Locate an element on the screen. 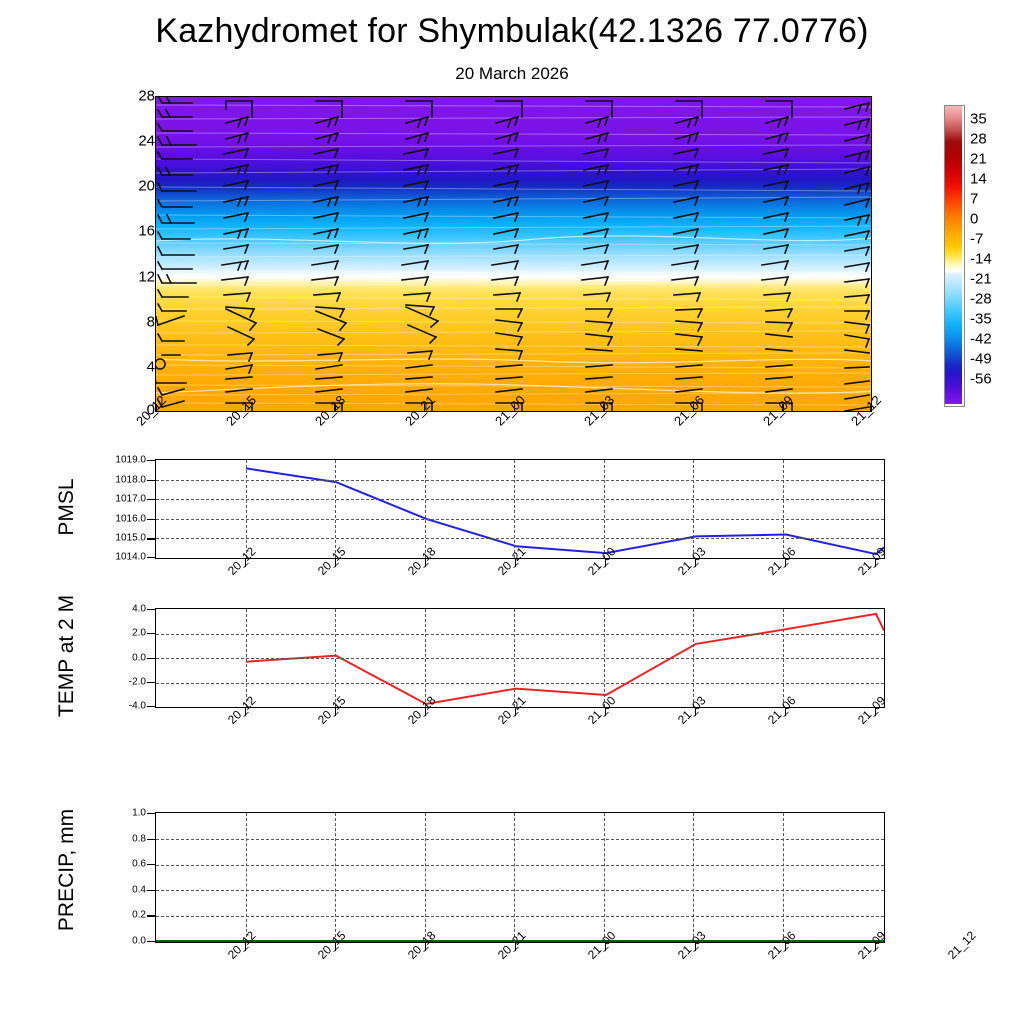  temp-ytick-4: 4.0 is located at coordinates (139, 609).